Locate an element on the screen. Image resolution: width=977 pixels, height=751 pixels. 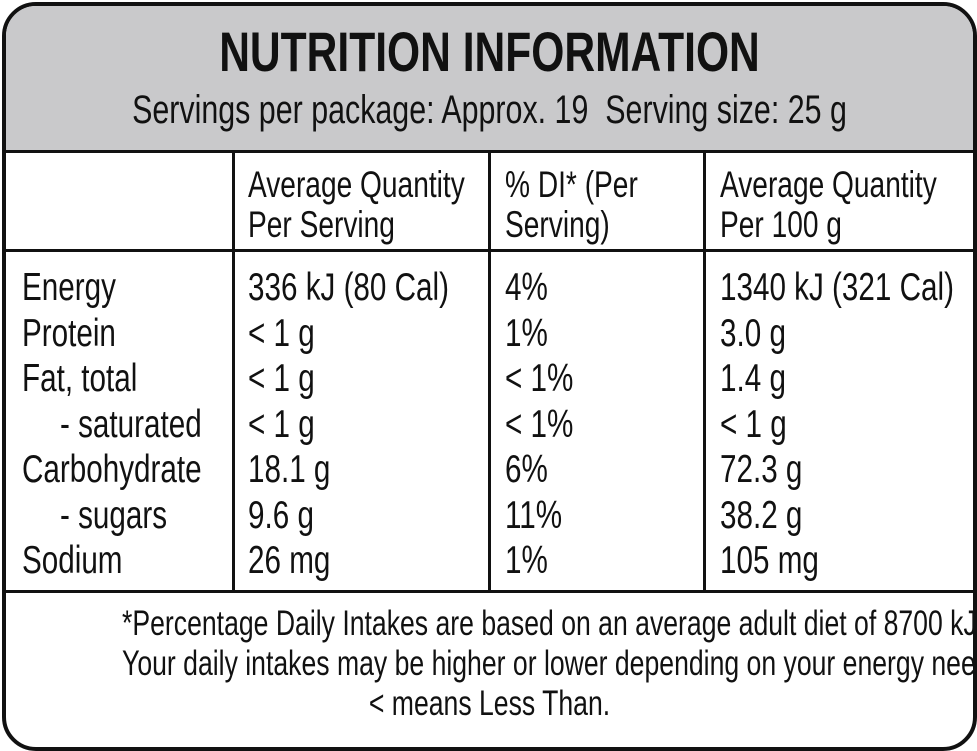
footnote: < means Less Than. is located at coordinates (489, 703).